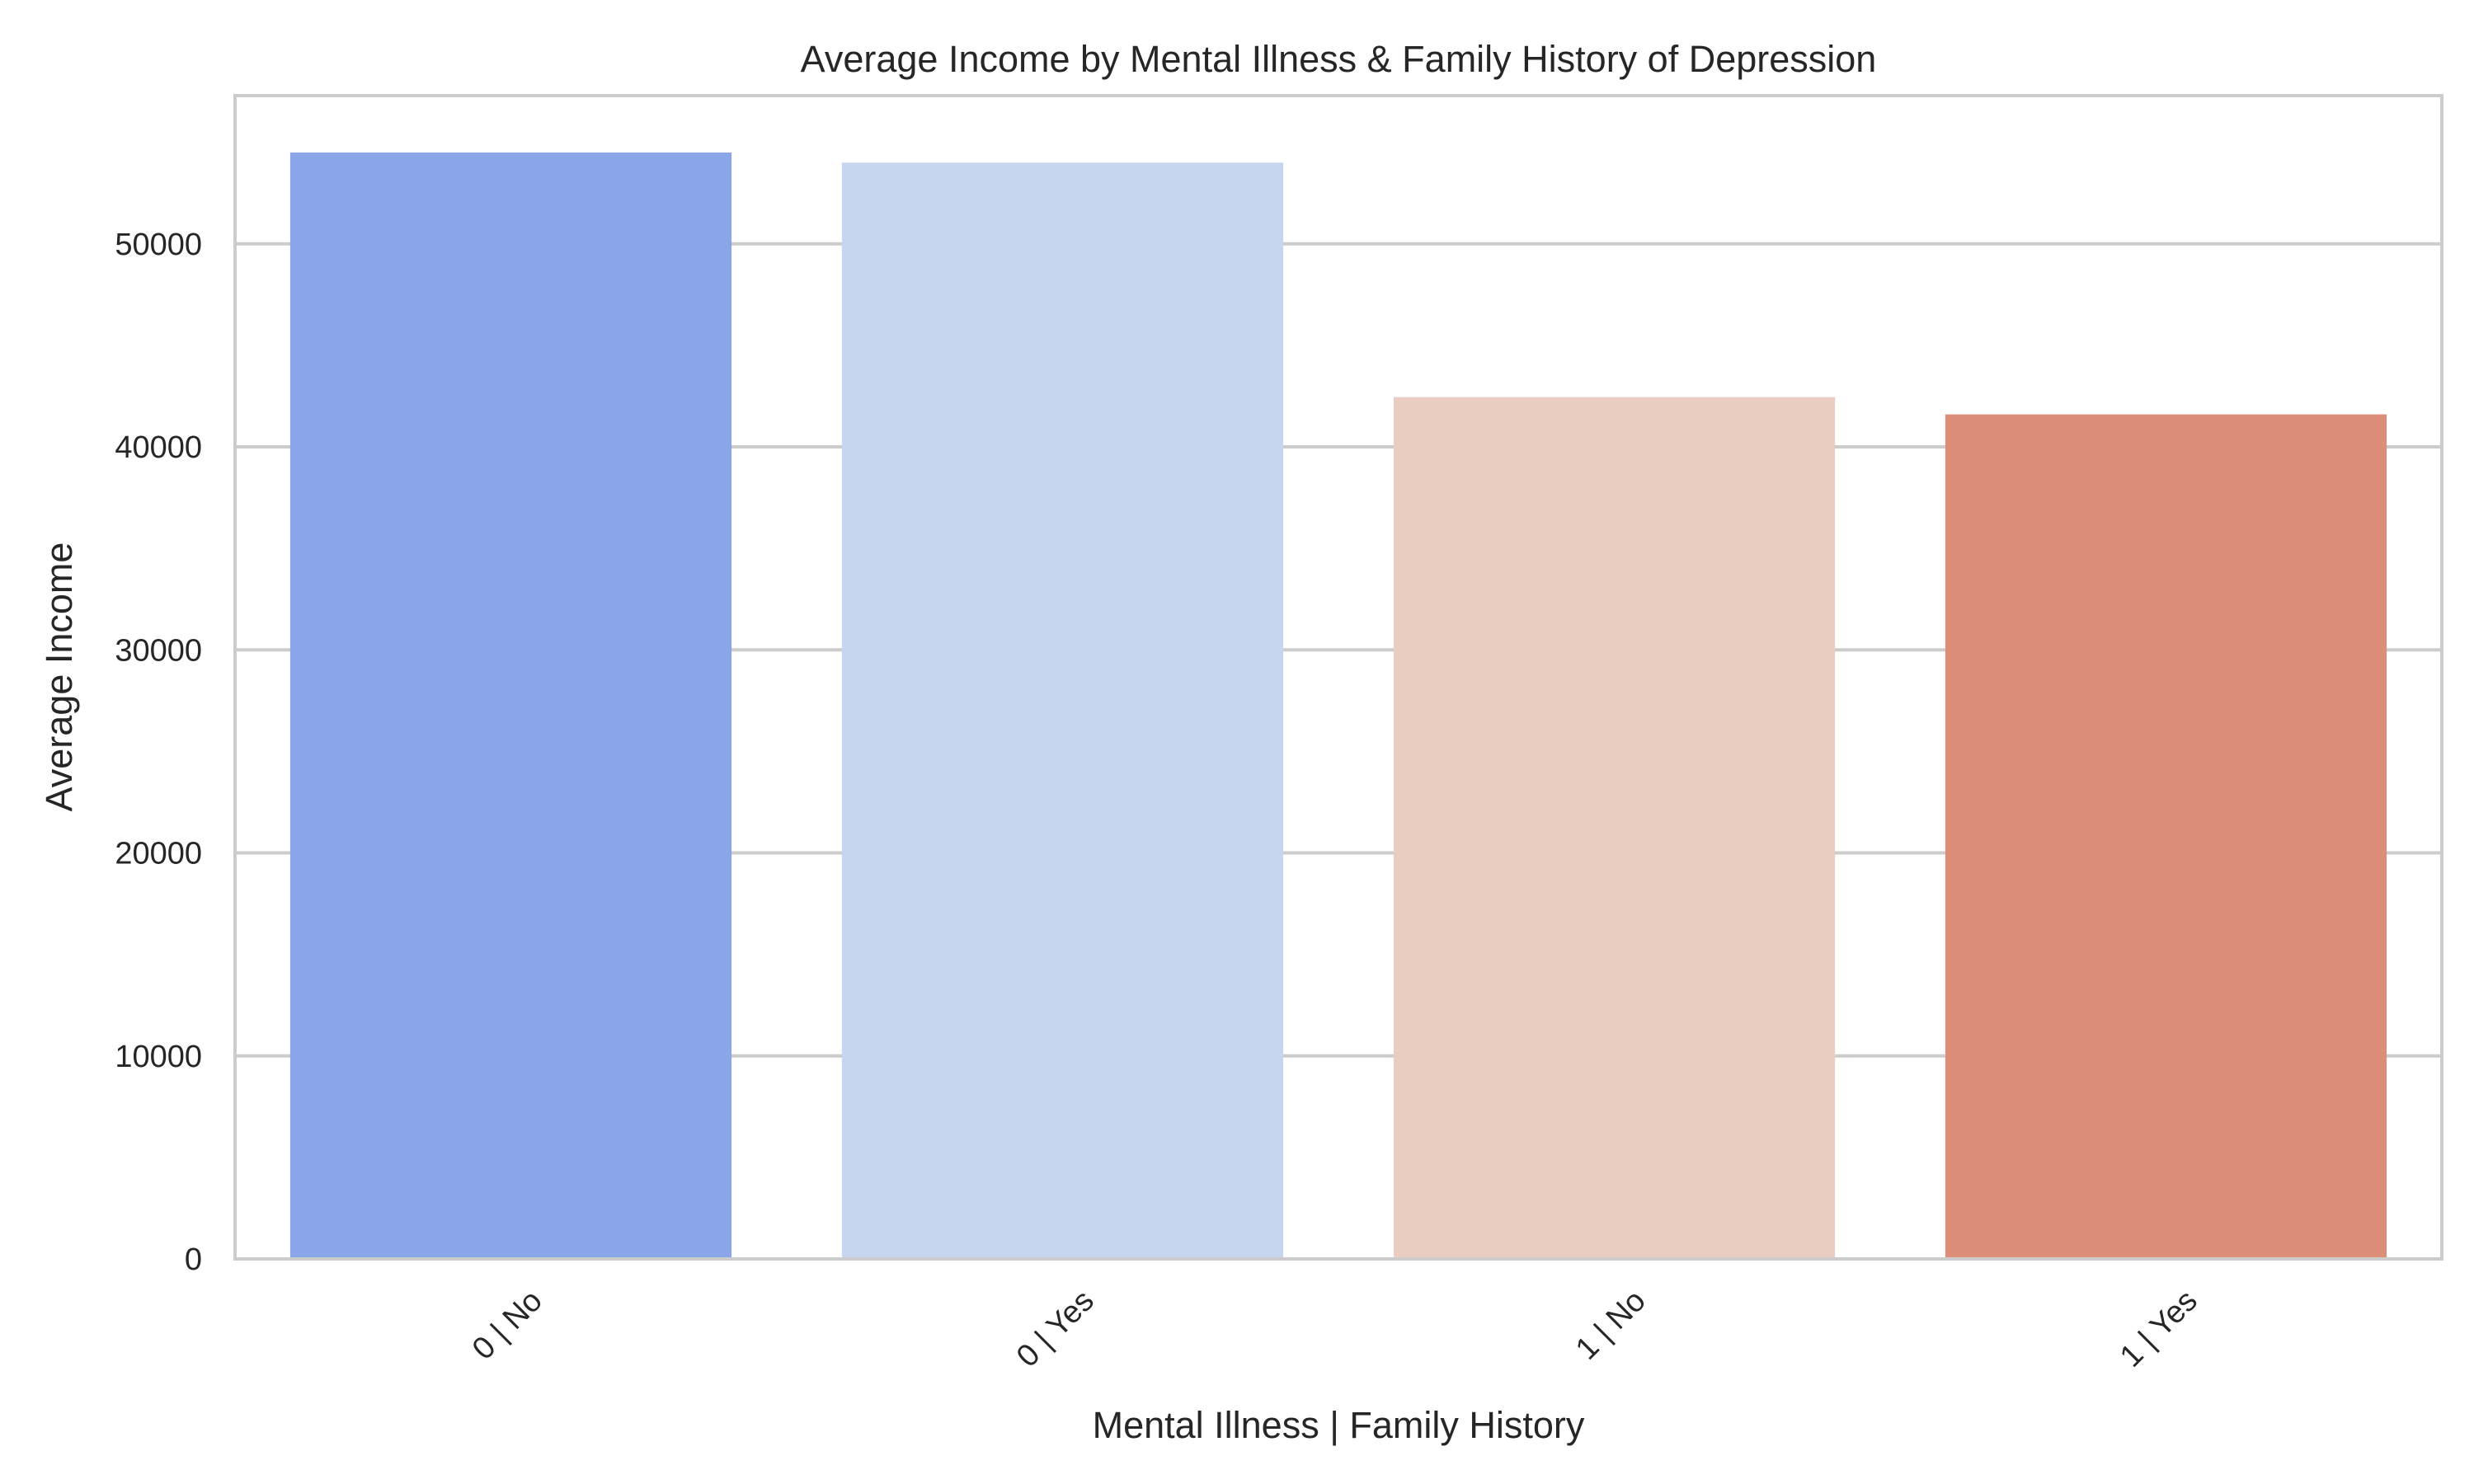 Image resolution: width=2474 pixels, height=1484 pixels. Describe the element at coordinates (158, 650) in the screenshot. I see `y-tick-label: 30000` at that location.